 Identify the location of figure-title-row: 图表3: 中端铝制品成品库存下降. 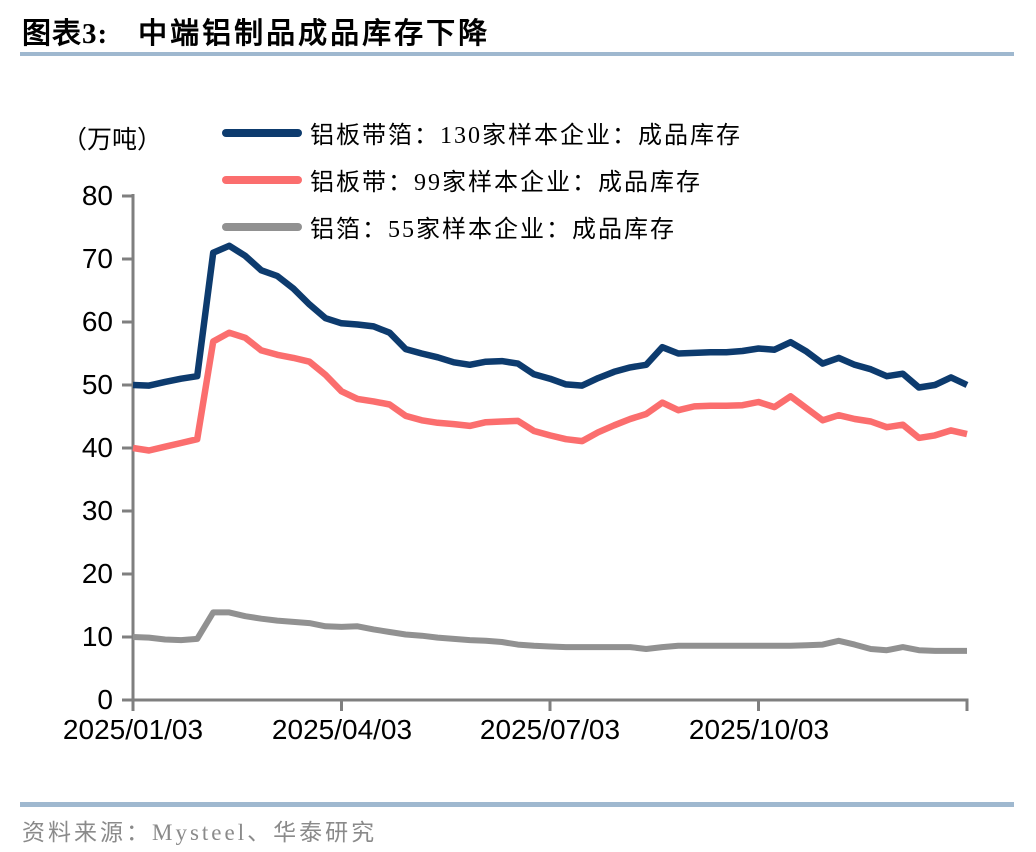
(256, 31).